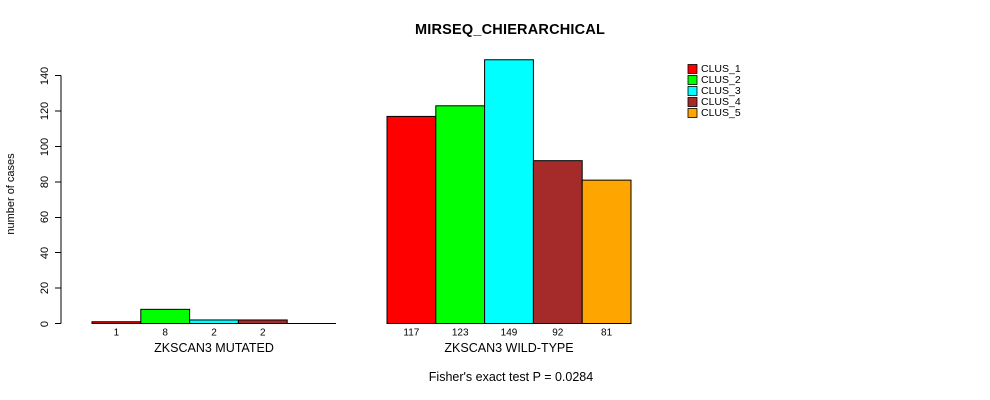 Image resolution: width=990 pixels, height=400 pixels. What do you see at coordinates (45, 182) in the screenshot?
I see `y-tick-label: 80` at bounding box center [45, 182].